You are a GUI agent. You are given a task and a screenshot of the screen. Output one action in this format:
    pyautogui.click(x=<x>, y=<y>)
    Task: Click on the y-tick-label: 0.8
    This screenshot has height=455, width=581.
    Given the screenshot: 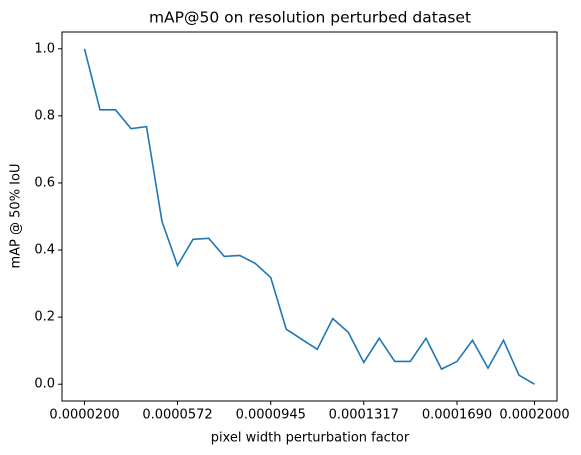 What is the action you would take?
    pyautogui.click(x=44, y=115)
    